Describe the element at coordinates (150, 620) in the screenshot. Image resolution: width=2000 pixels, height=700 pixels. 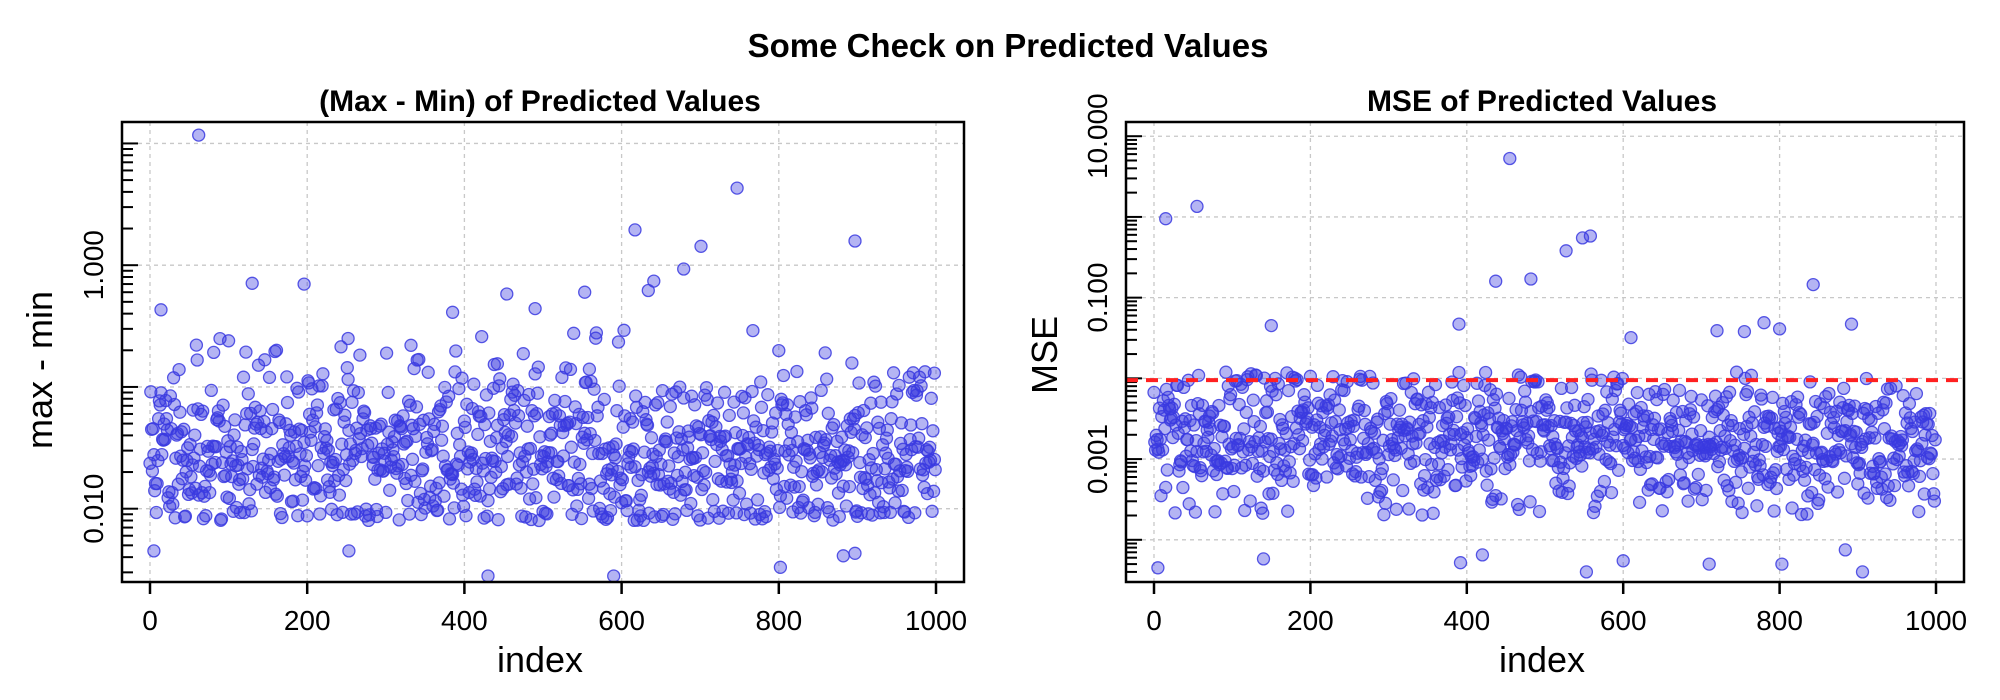
I see `x-tick-label: 0` at that location.